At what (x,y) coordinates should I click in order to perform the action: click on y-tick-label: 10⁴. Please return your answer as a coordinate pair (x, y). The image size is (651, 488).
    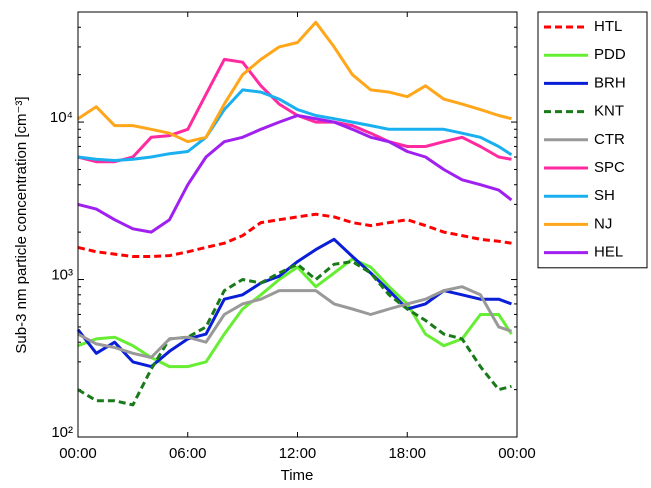
    Looking at the image, I should click on (61, 117).